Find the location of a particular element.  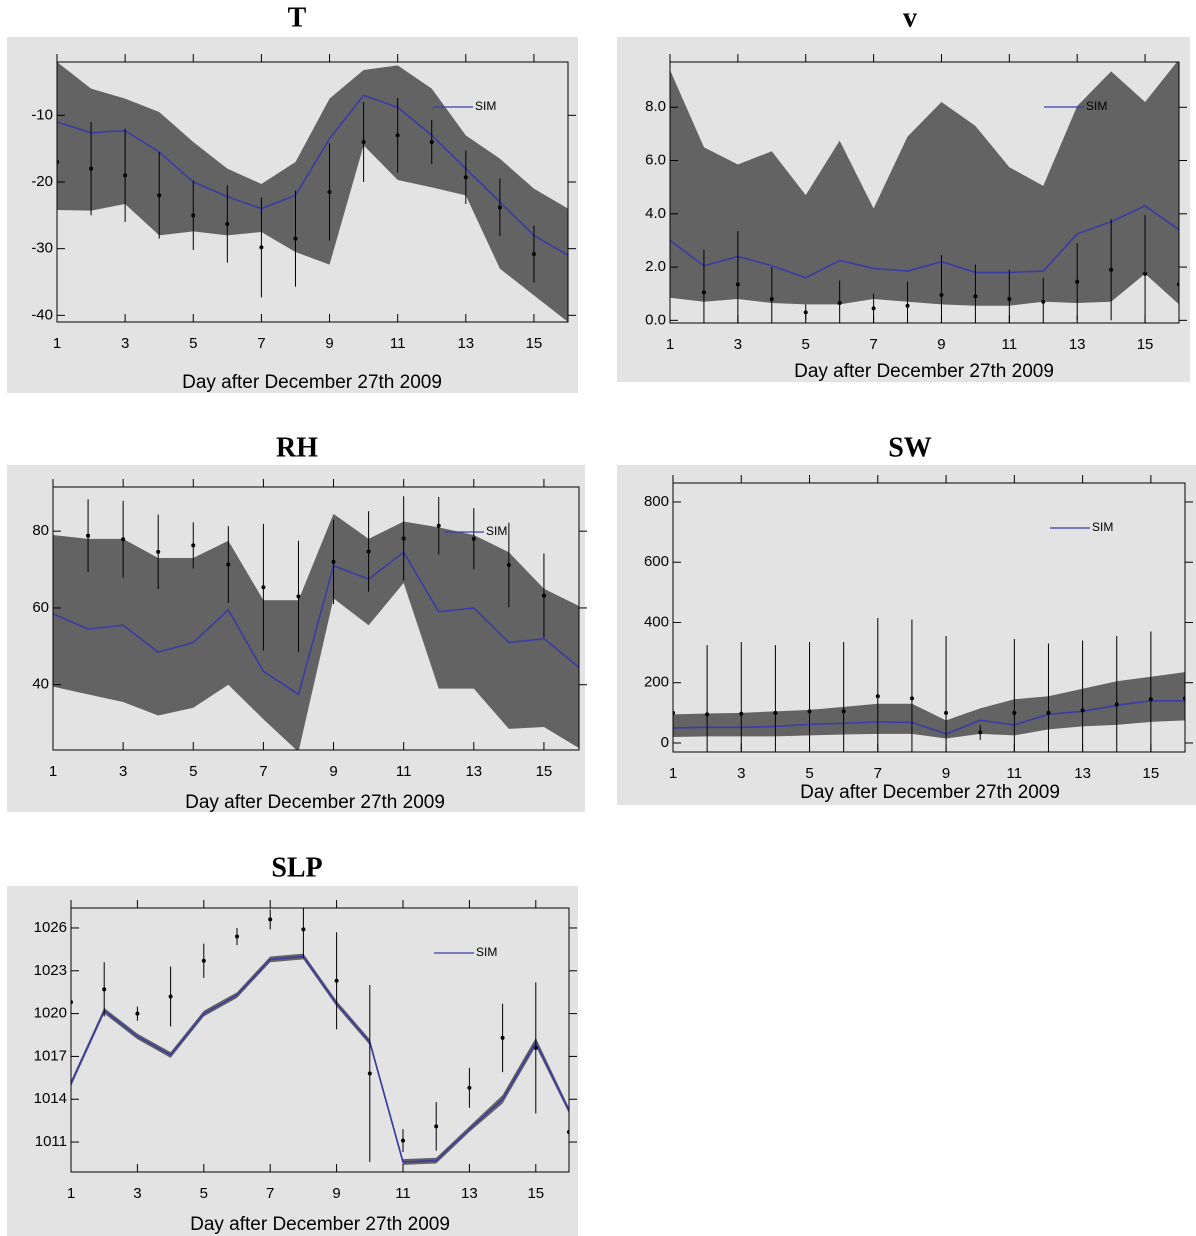

y-tick-label: -10 is located at coordinates (42, 114).